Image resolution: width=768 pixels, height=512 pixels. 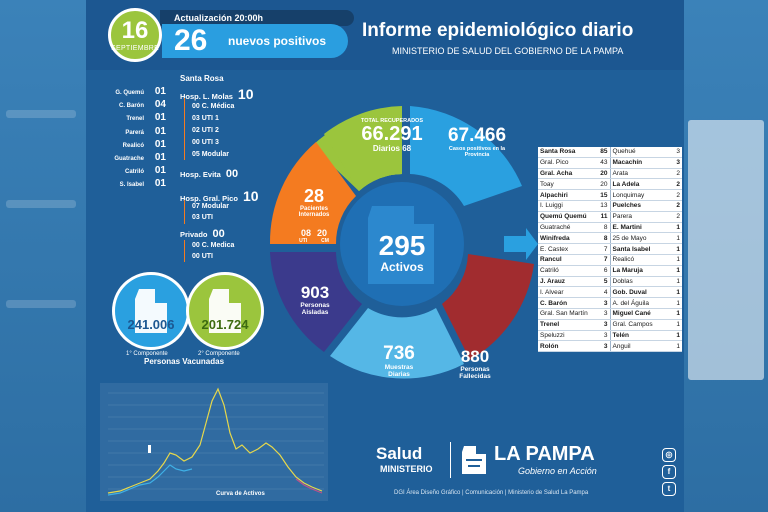 What do you see at coordinates (646, 346) in the screenshot?
I see `table-cell: Anguil 1` at bounding box center [646, 346].